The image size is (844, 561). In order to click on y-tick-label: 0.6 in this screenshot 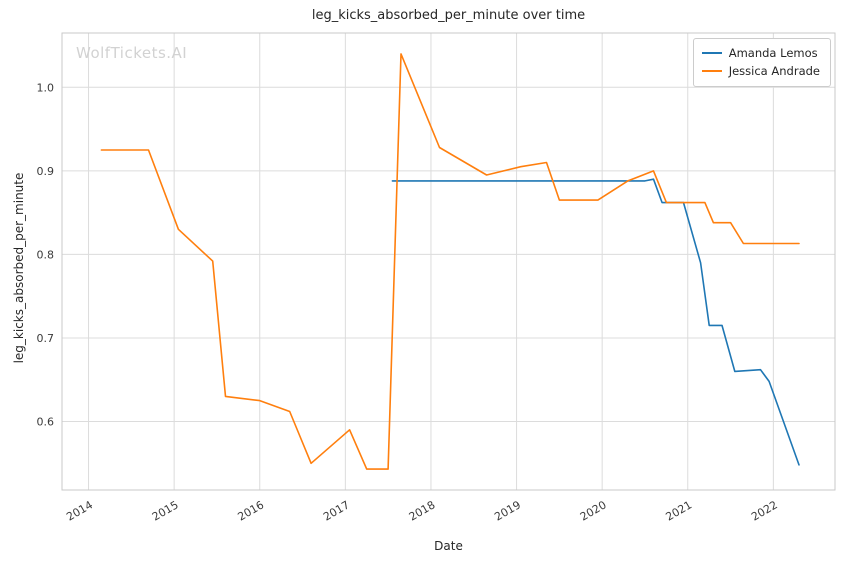, I will do `click(46, 421)`.